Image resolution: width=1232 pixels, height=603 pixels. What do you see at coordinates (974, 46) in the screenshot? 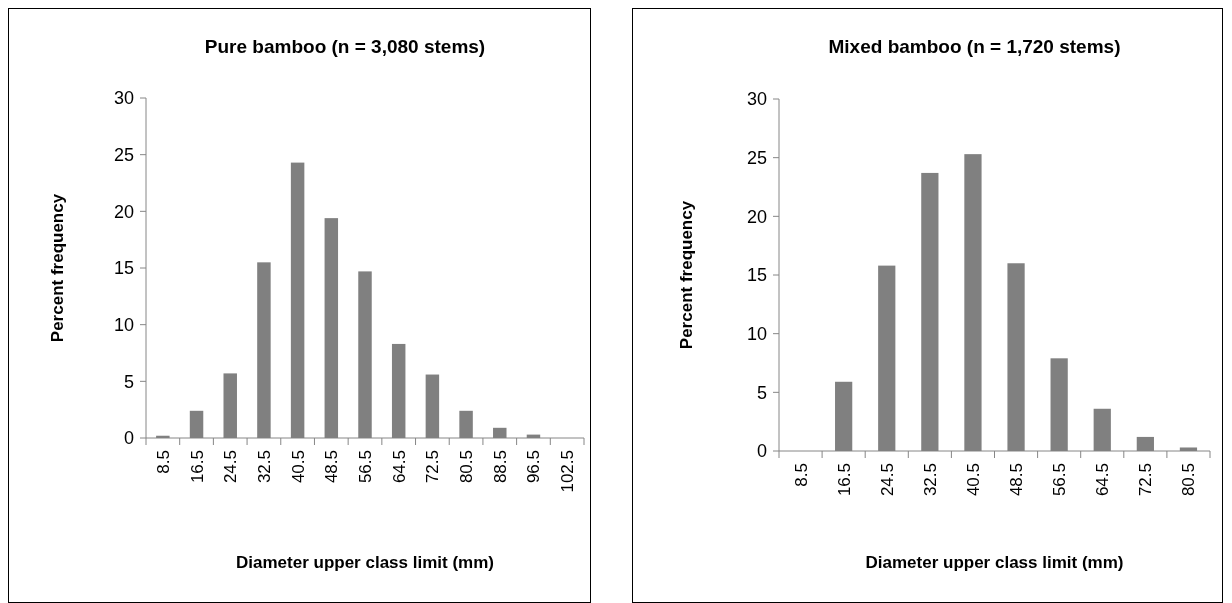
I see `chart-title: Mixed bamboo (n = 1,720 stems)` at bounding box center [974, 46].